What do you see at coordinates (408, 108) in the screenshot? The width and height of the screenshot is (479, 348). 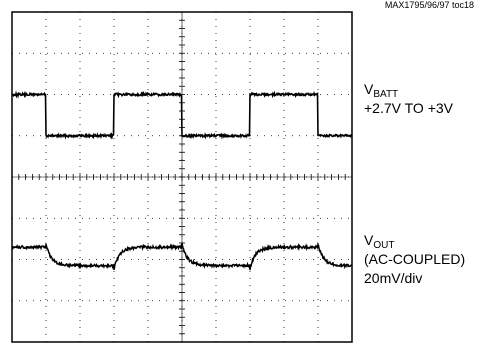 I see `vbatt-range-label: +2.7V TO +3V` at bounding box center [408, 108].